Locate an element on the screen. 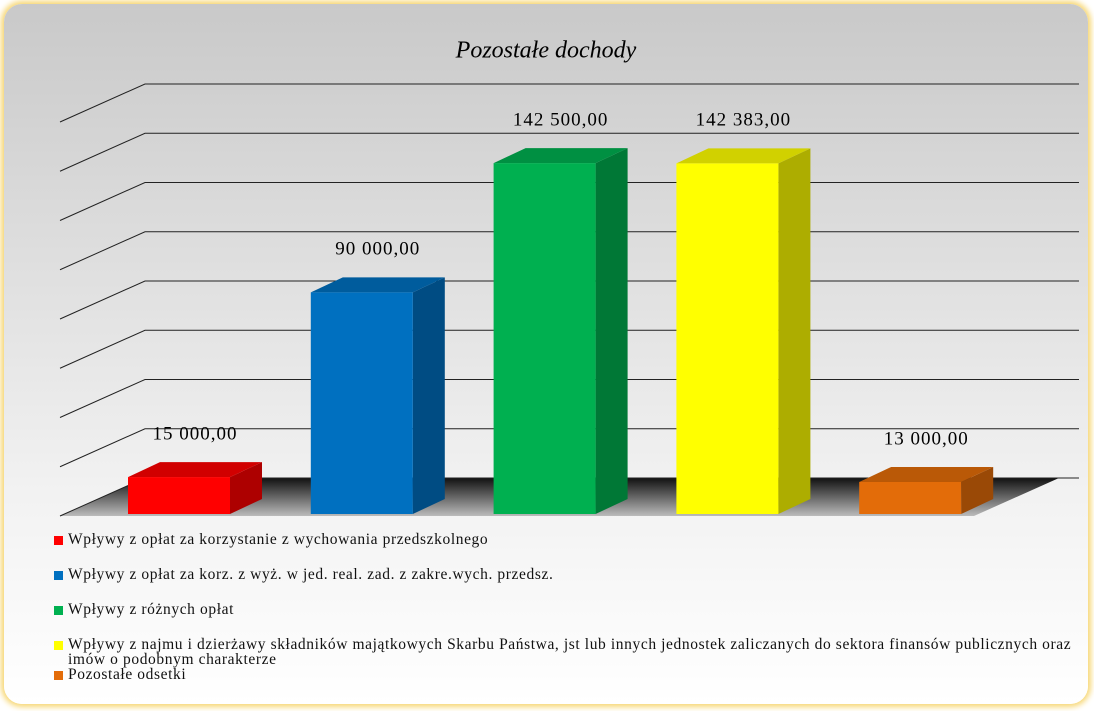  value-label: 15 000,00 is located at coordinates (195, 433).